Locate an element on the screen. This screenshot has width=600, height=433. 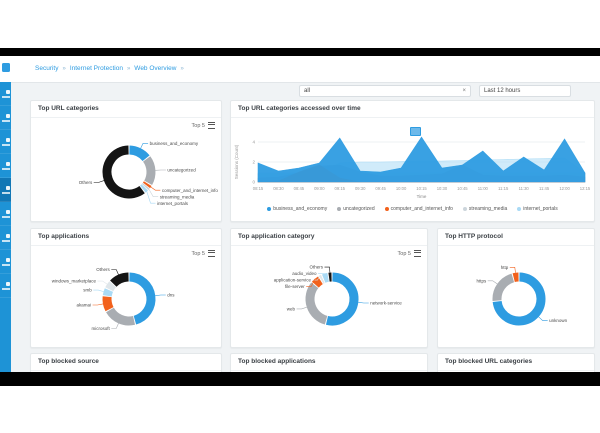
card-top-blocked-url-categories: Top blocked URL categories is located at coordinates (516, 362).